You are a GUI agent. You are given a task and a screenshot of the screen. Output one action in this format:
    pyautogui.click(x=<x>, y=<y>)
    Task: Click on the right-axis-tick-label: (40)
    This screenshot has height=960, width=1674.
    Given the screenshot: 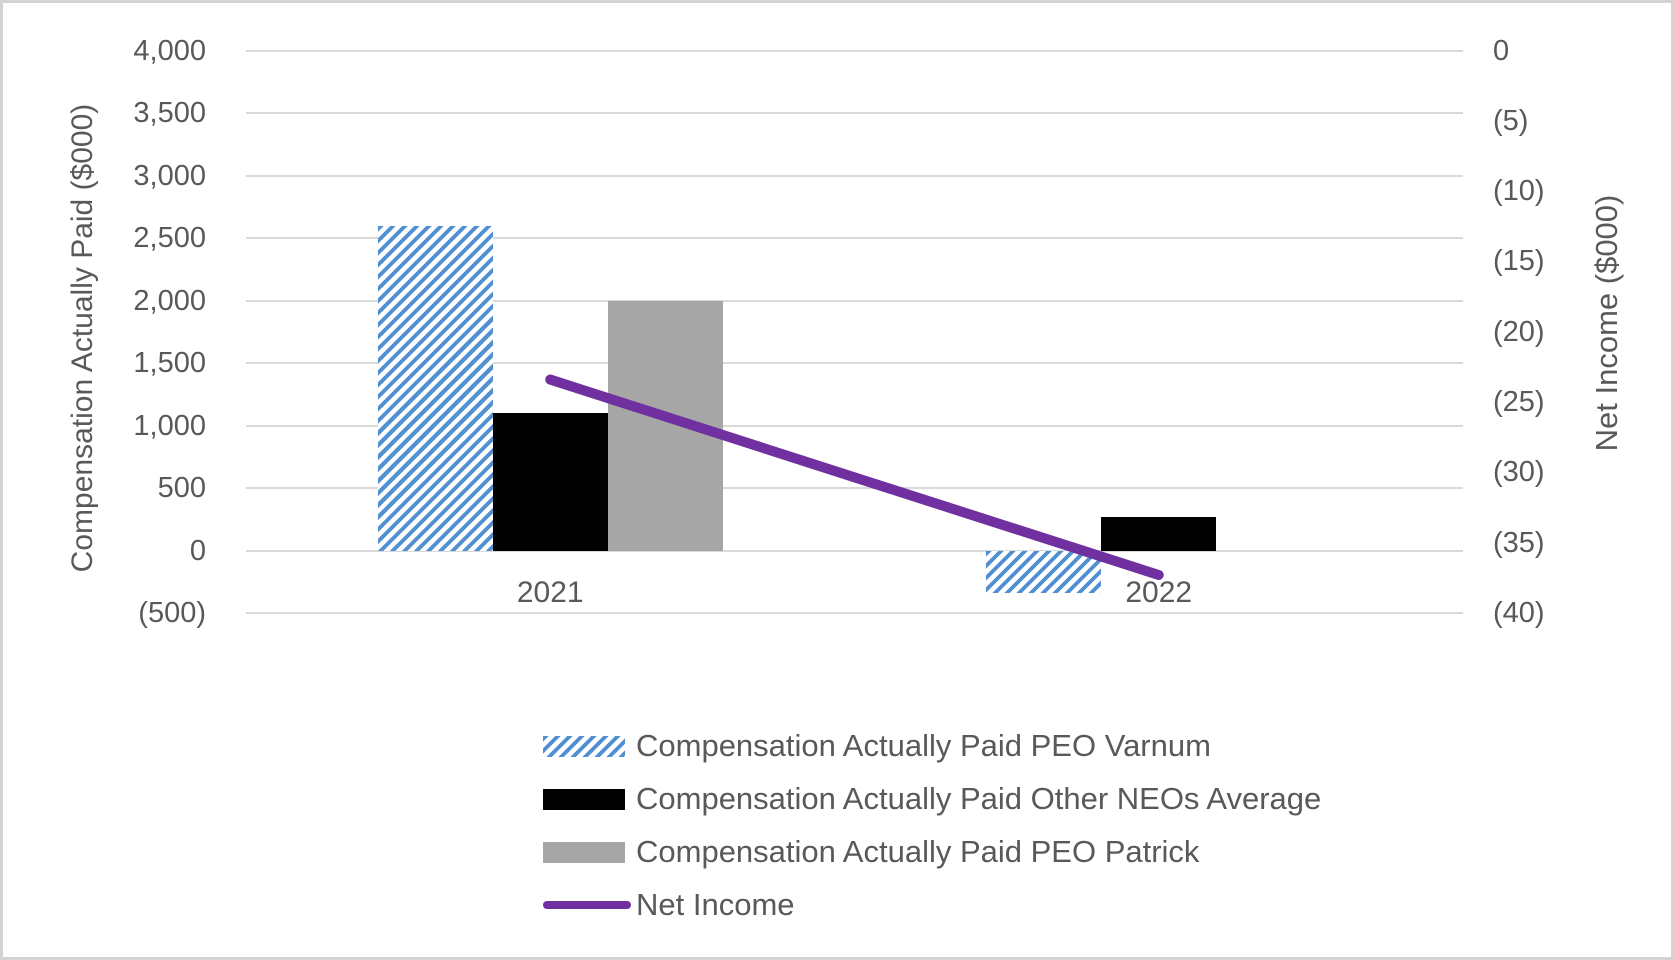 What is the action you would take?
    pyautogui.click(x=1519, y=613)
    